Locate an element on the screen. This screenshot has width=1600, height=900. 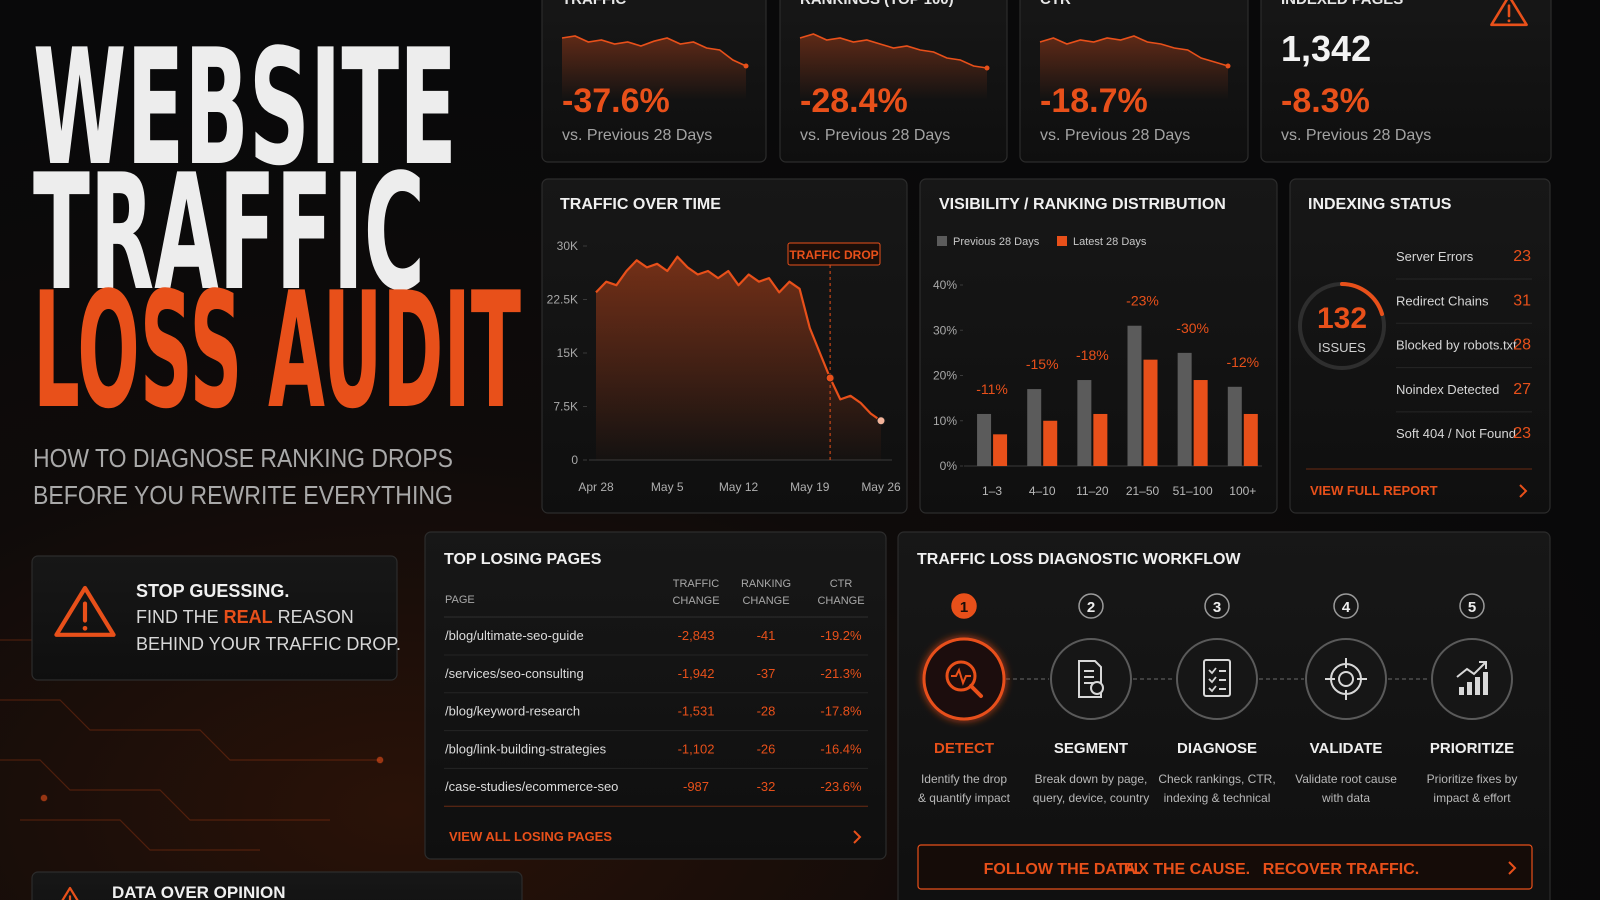
x-tick-label: 4–10 is located at coordinates (1042, 491).